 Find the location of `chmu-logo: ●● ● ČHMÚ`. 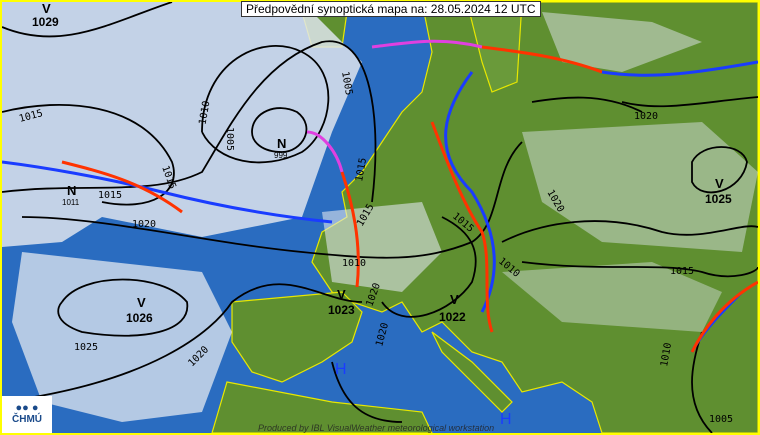

chmu-logo: ●● ● ČHMÚ is located at coordinates (27, 414).